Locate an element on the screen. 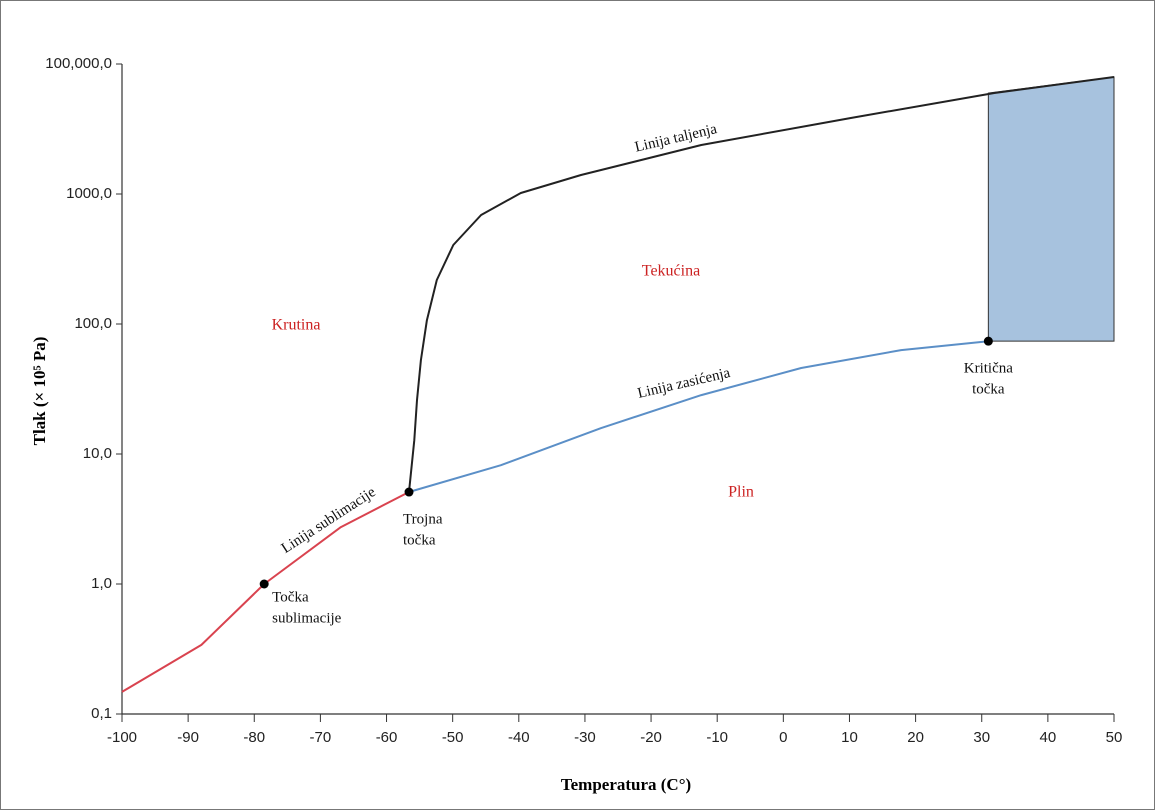 The height and width of the screenshot is (810, 1155). curve-label: Linija zasićenja is located at coordinates (684, 383).